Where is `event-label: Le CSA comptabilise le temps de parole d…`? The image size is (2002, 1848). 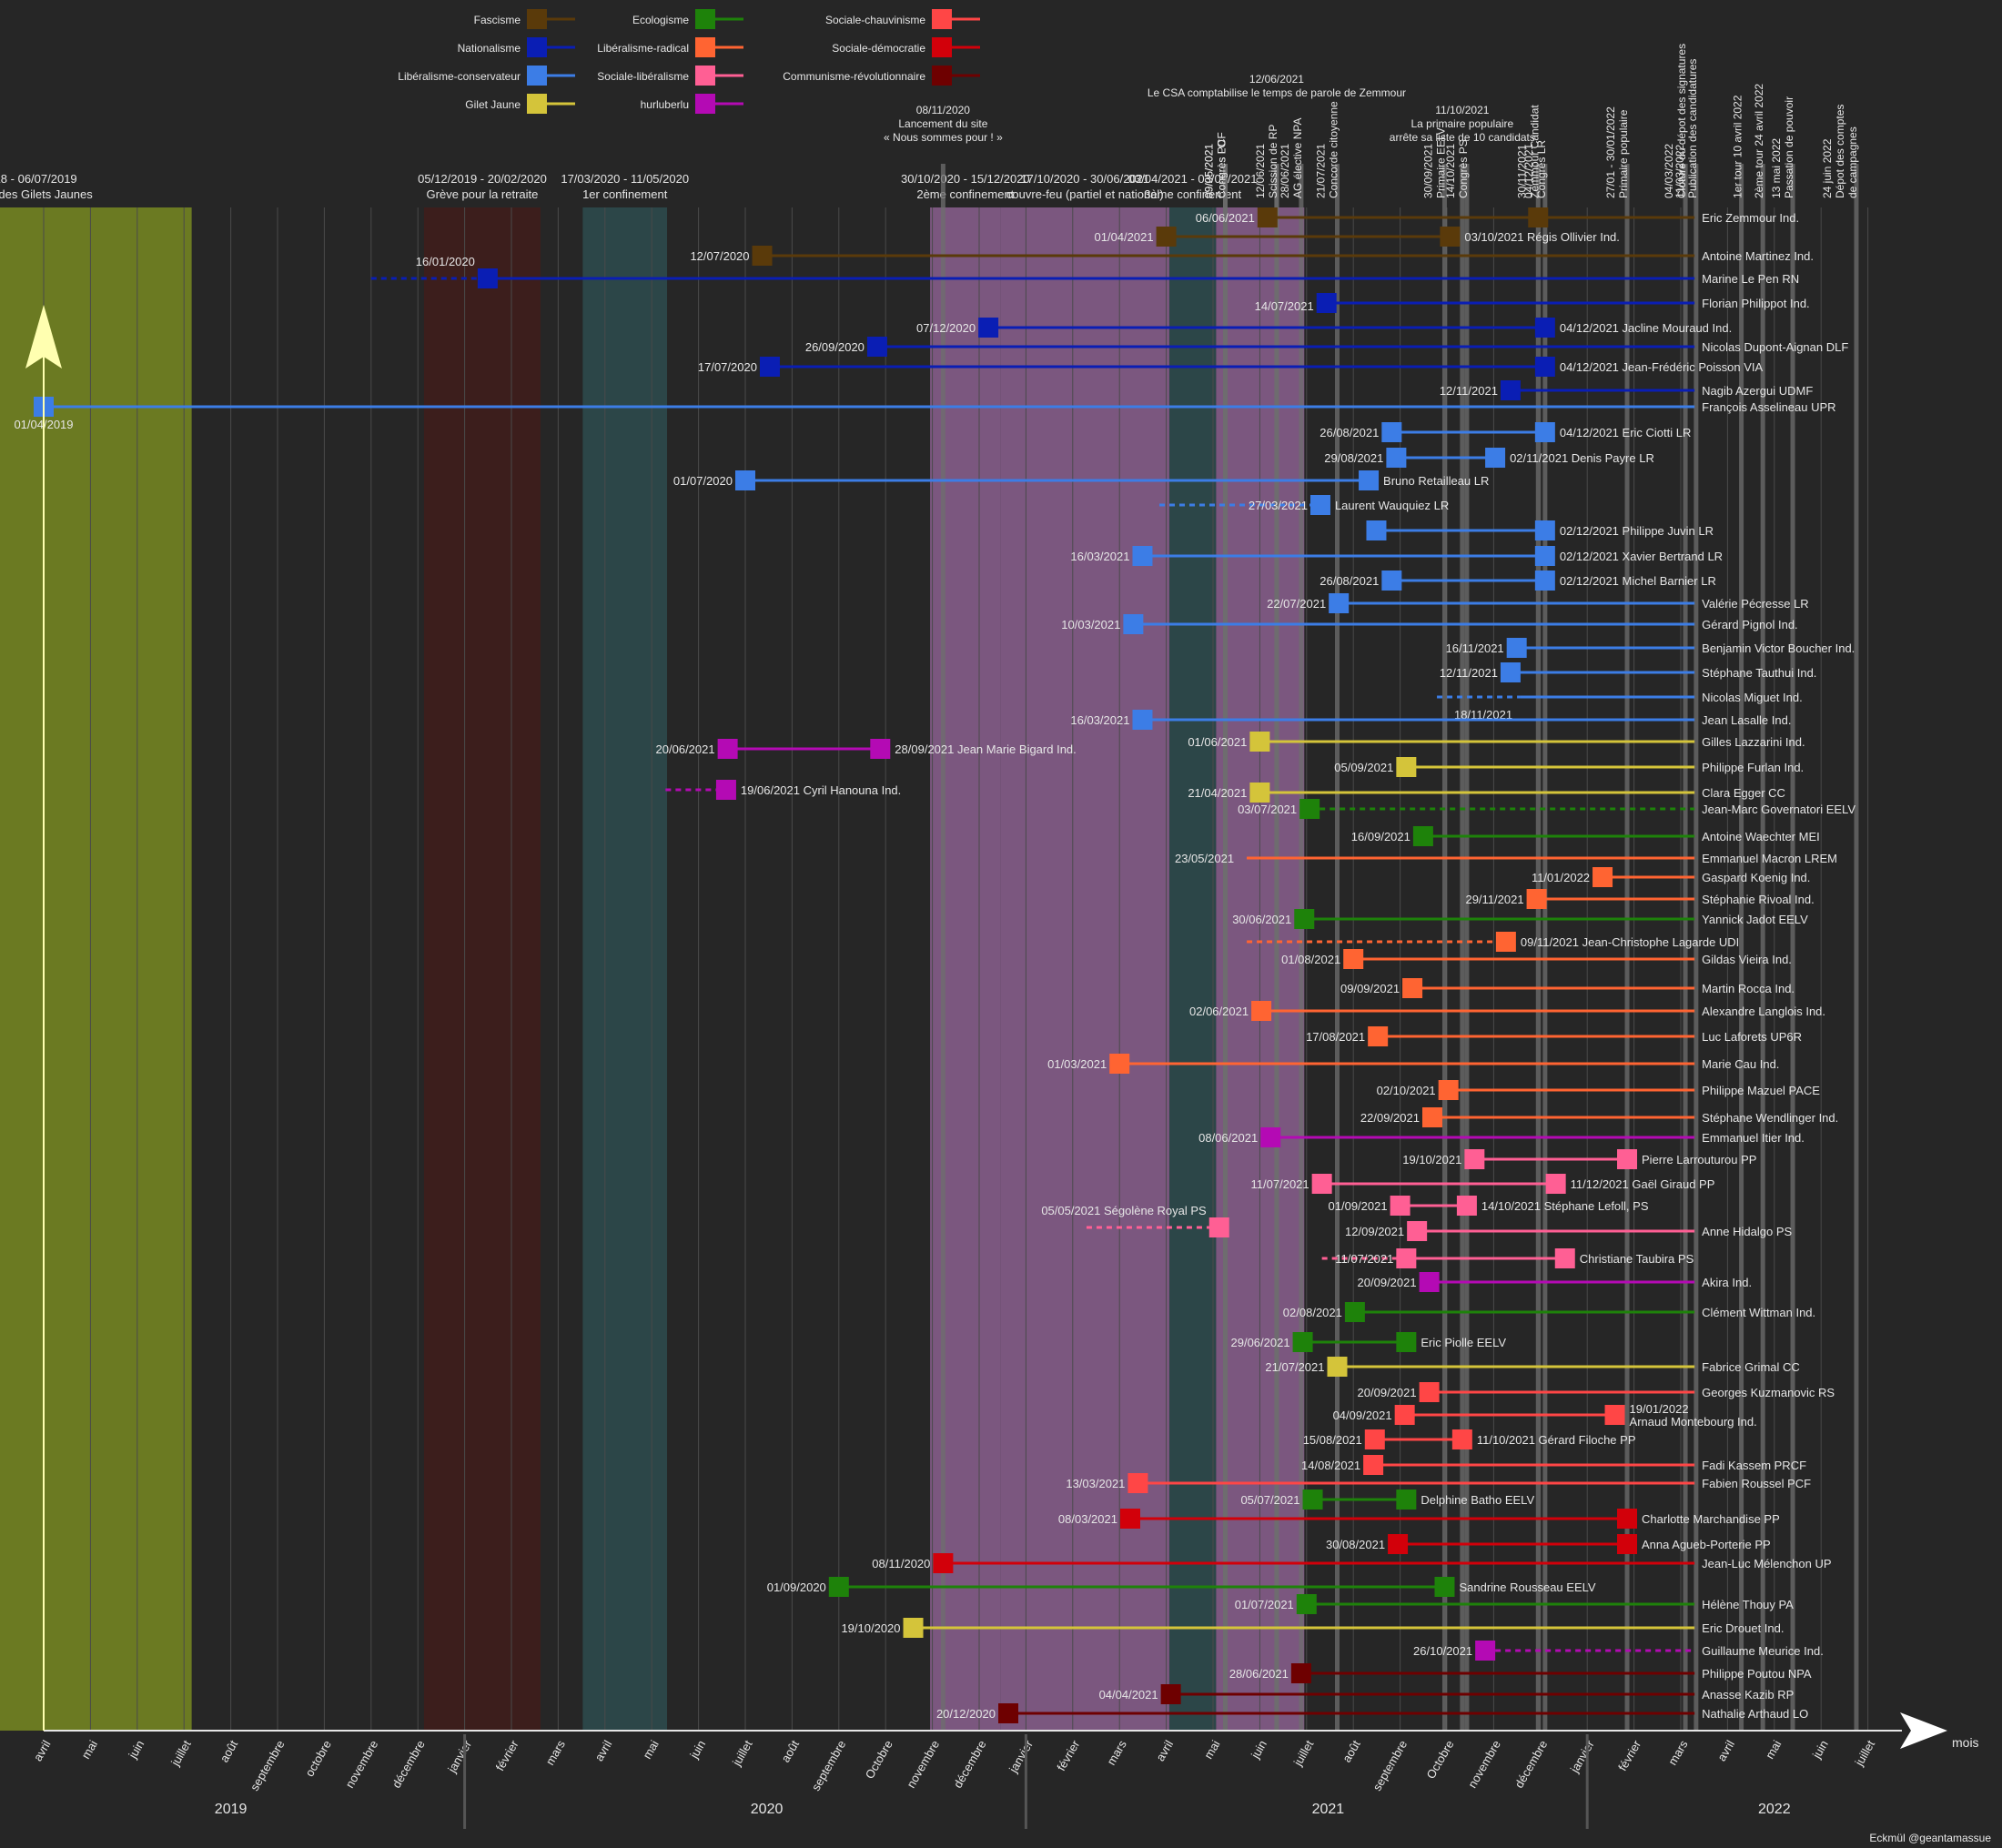 event-label: Le CSA comptabilise le temps de parole d… is located at coordinates (1277, 92).